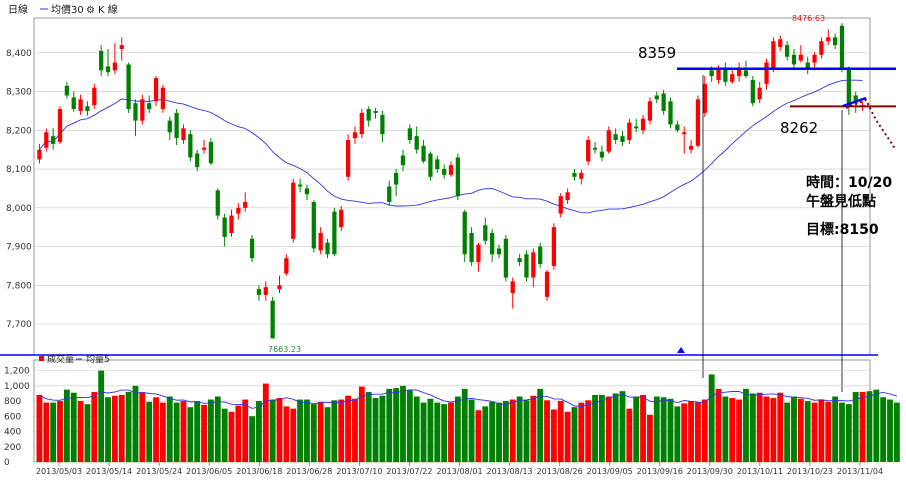 The image size is (906, 486). I want to click on x-tick-label: 2013/09/05, so click(610, 471).